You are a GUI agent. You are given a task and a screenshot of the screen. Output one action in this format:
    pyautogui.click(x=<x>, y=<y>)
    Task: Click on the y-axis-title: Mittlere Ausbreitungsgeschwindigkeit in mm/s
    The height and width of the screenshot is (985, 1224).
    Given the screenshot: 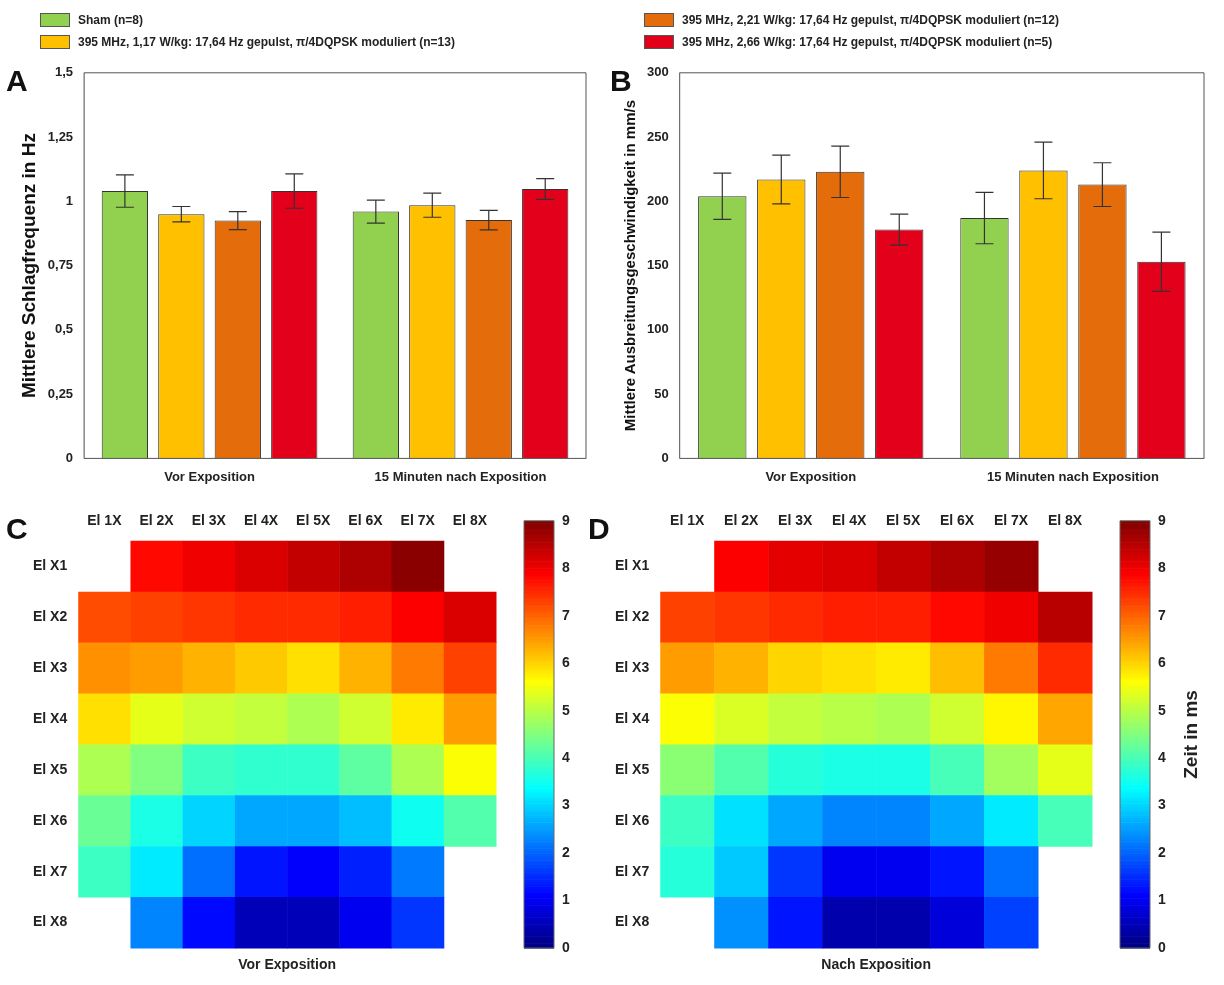 What is the action you would take?
    pyautogui.click(x=630, y=266)
    